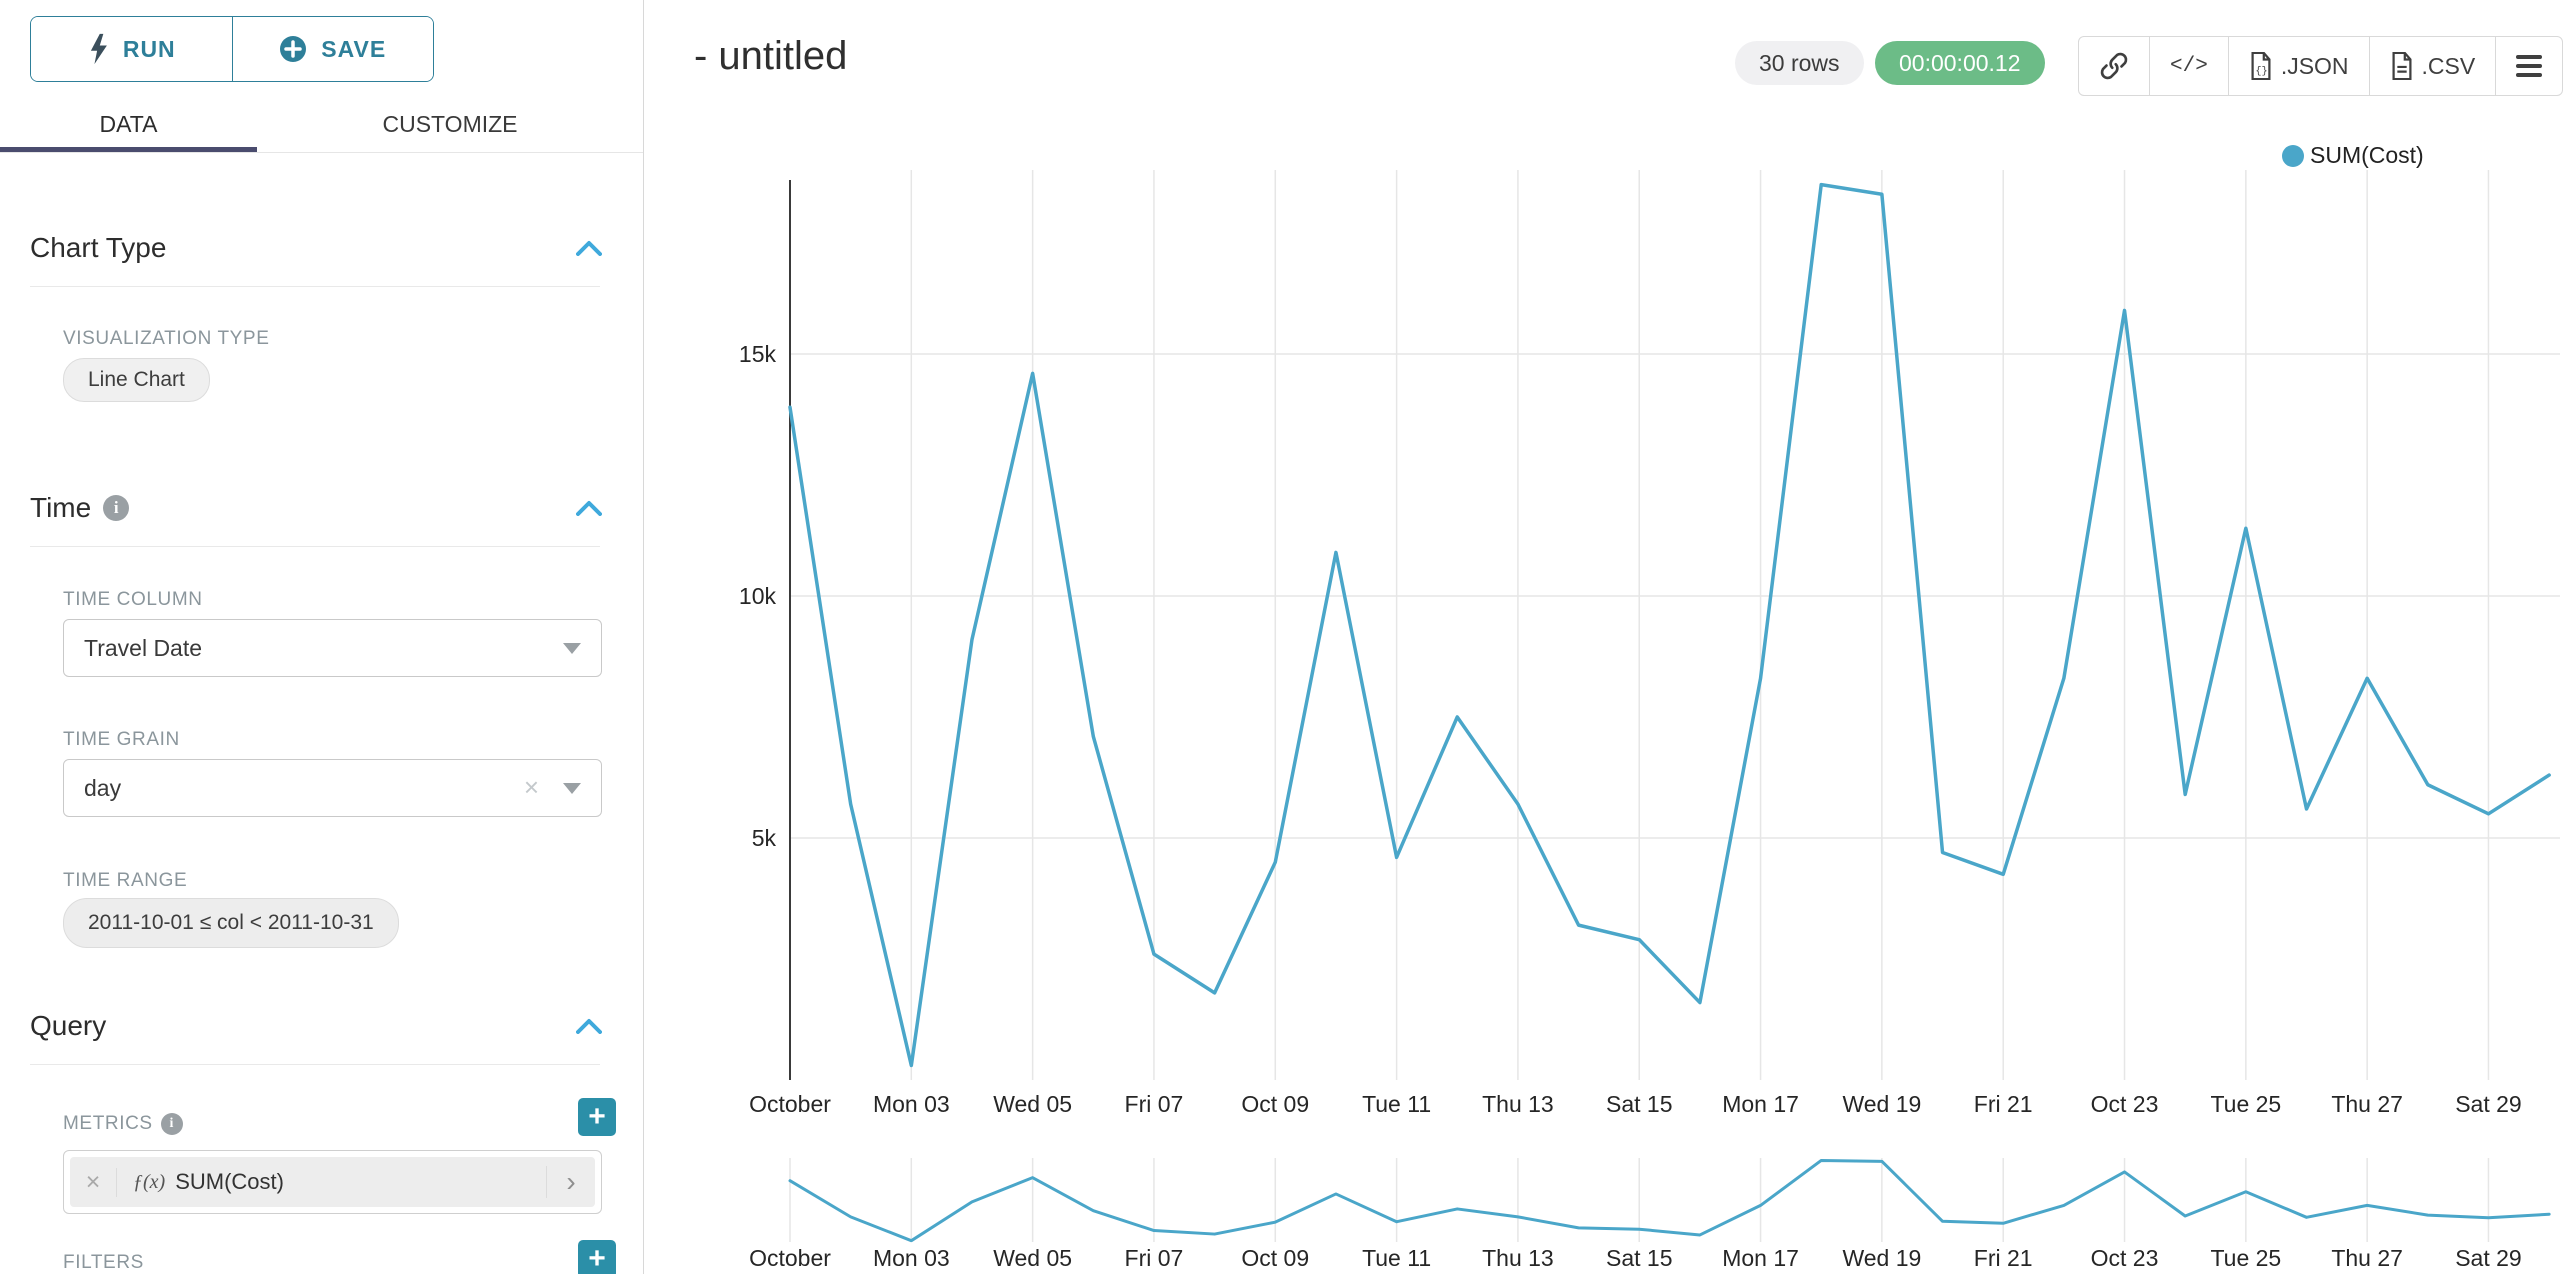 The width and height of the screenshot is (2576, 1274). Describe the element at coordinates (2448, 65) in the screenshot. I see `export-csv-label: .CSV` at that location.